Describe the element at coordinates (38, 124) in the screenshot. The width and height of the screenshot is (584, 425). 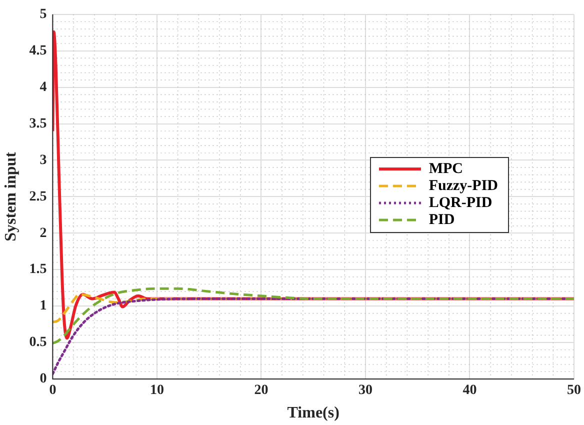
I see `y-tick-label: 3.5` at that location.